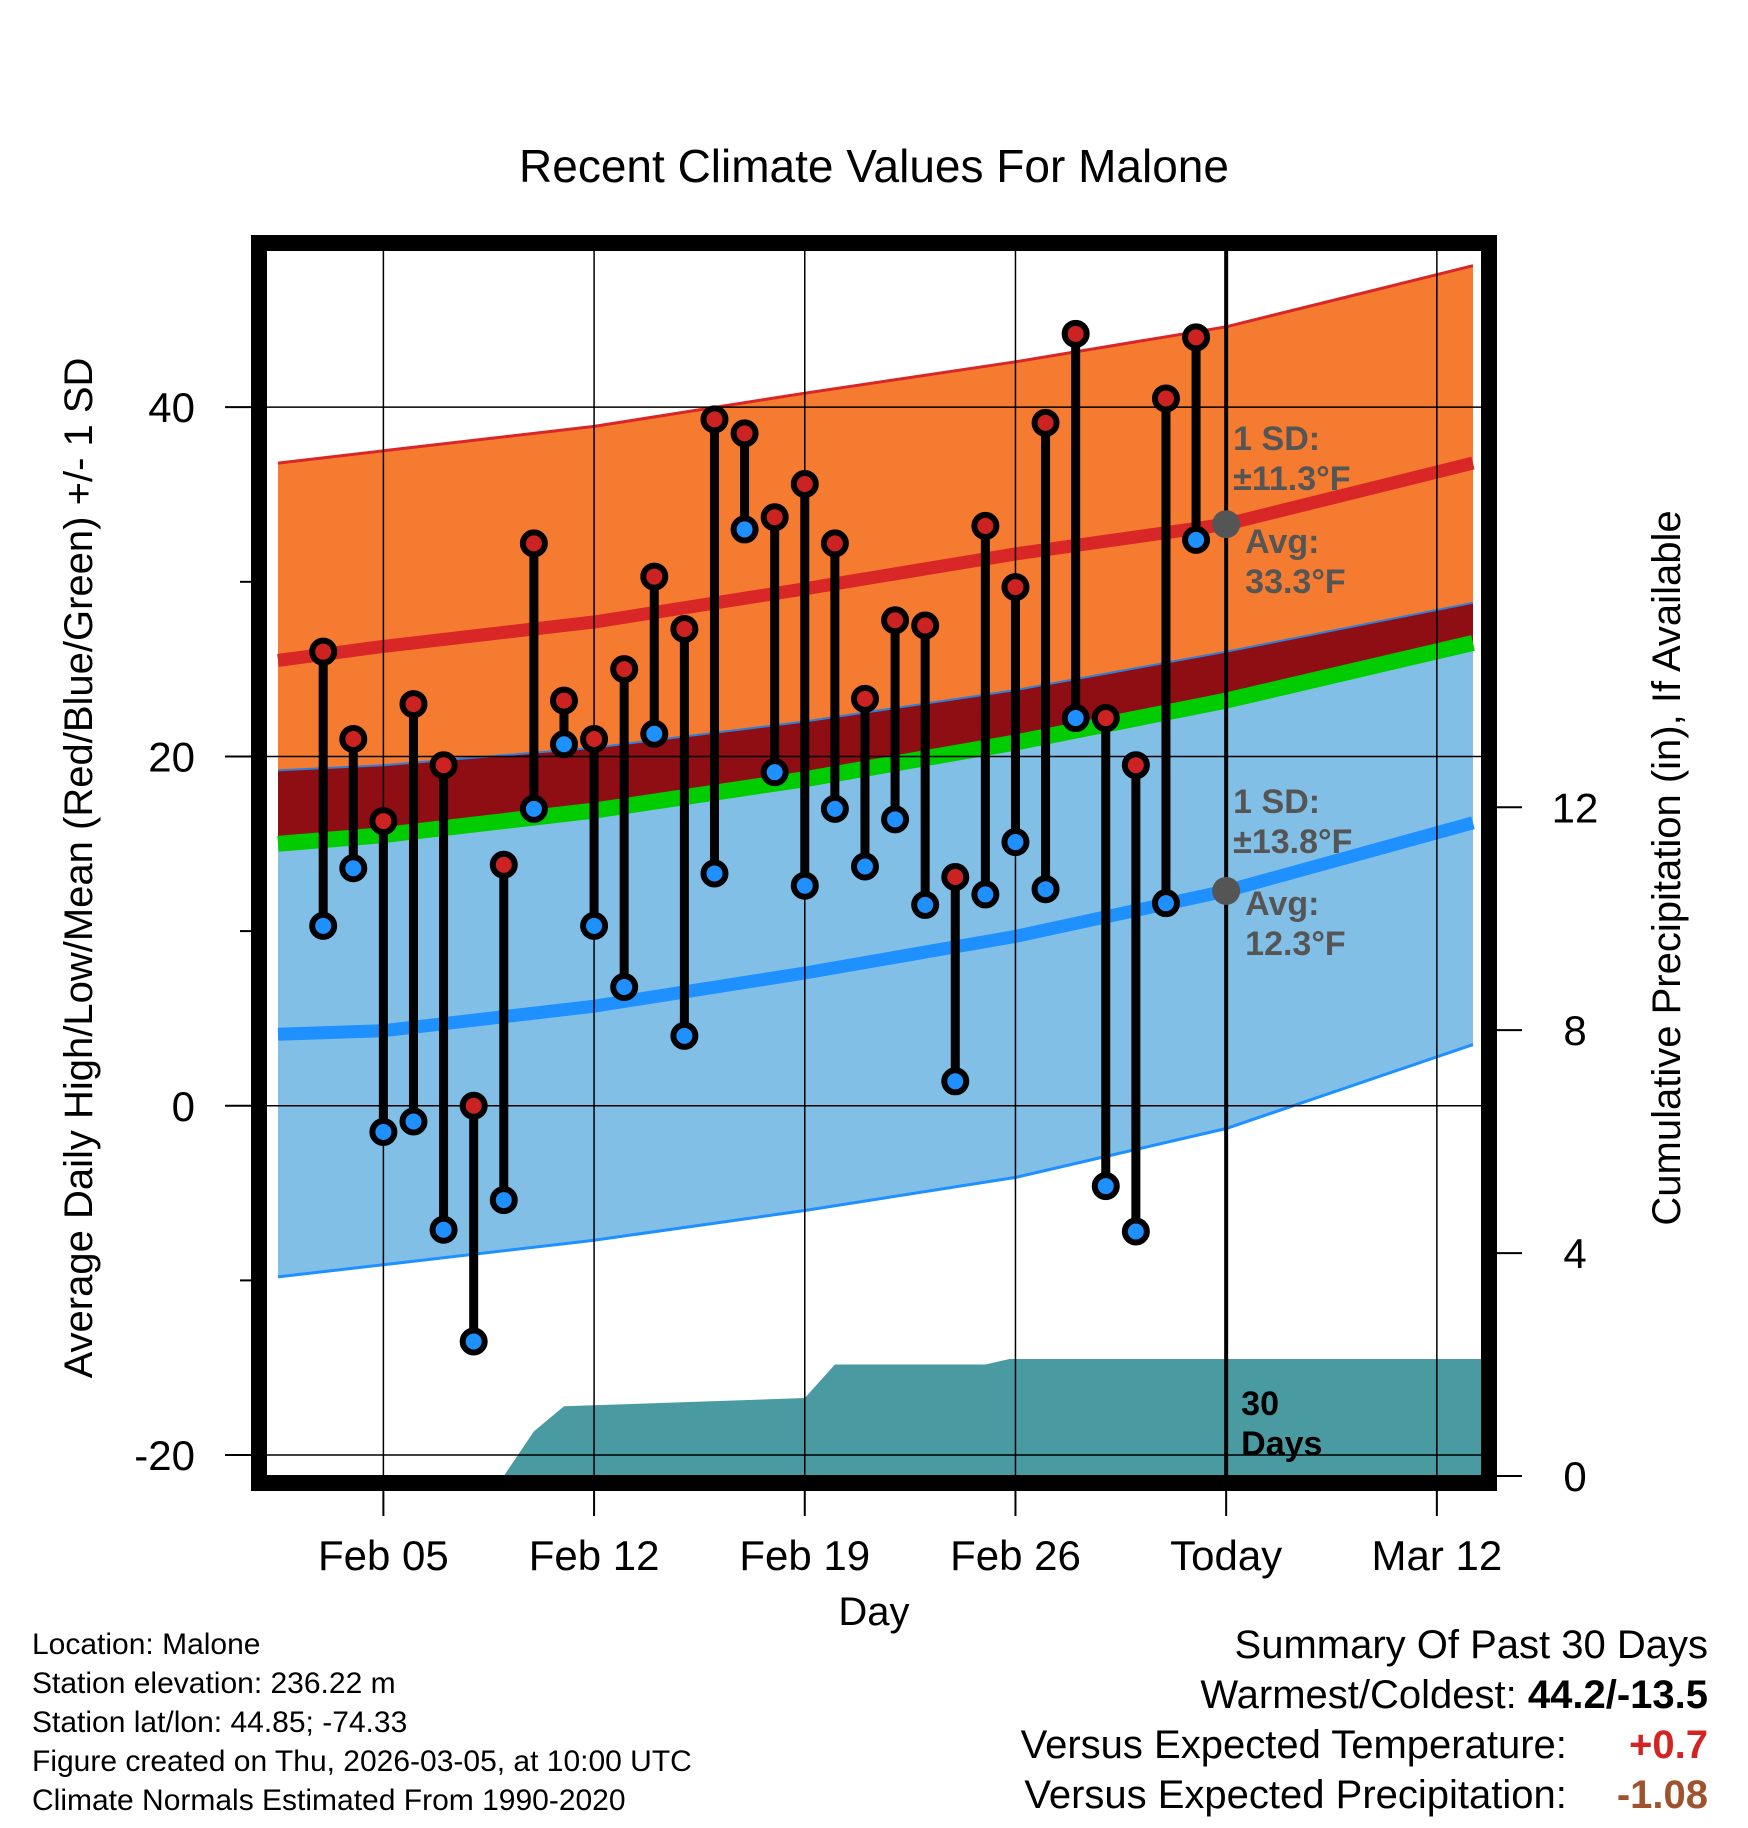  I want to click on today-low-avg-marker, so click(1226, 890).